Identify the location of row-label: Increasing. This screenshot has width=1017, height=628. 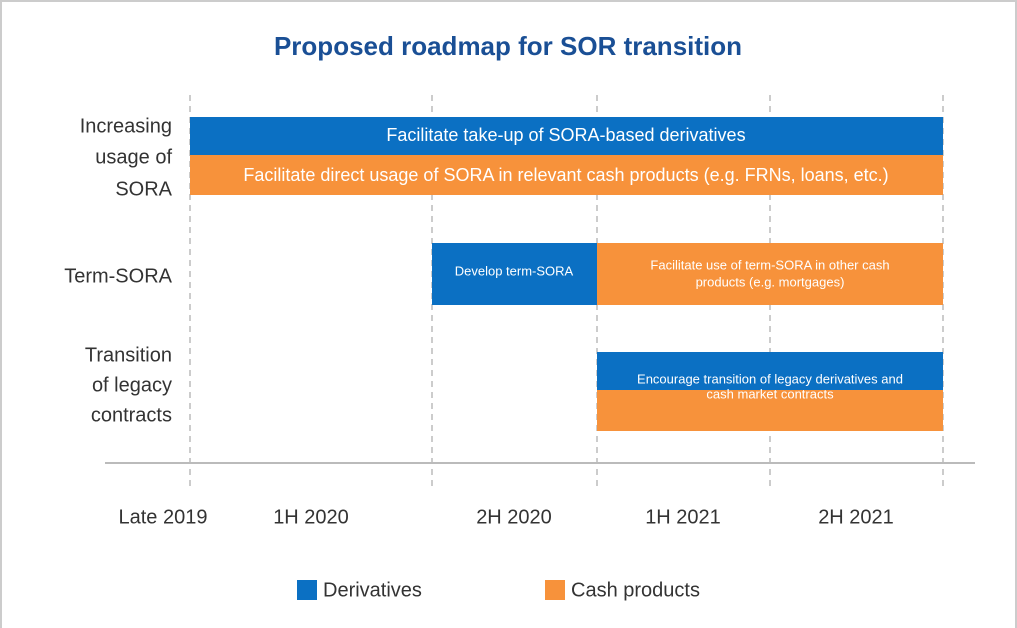
(126, 126).